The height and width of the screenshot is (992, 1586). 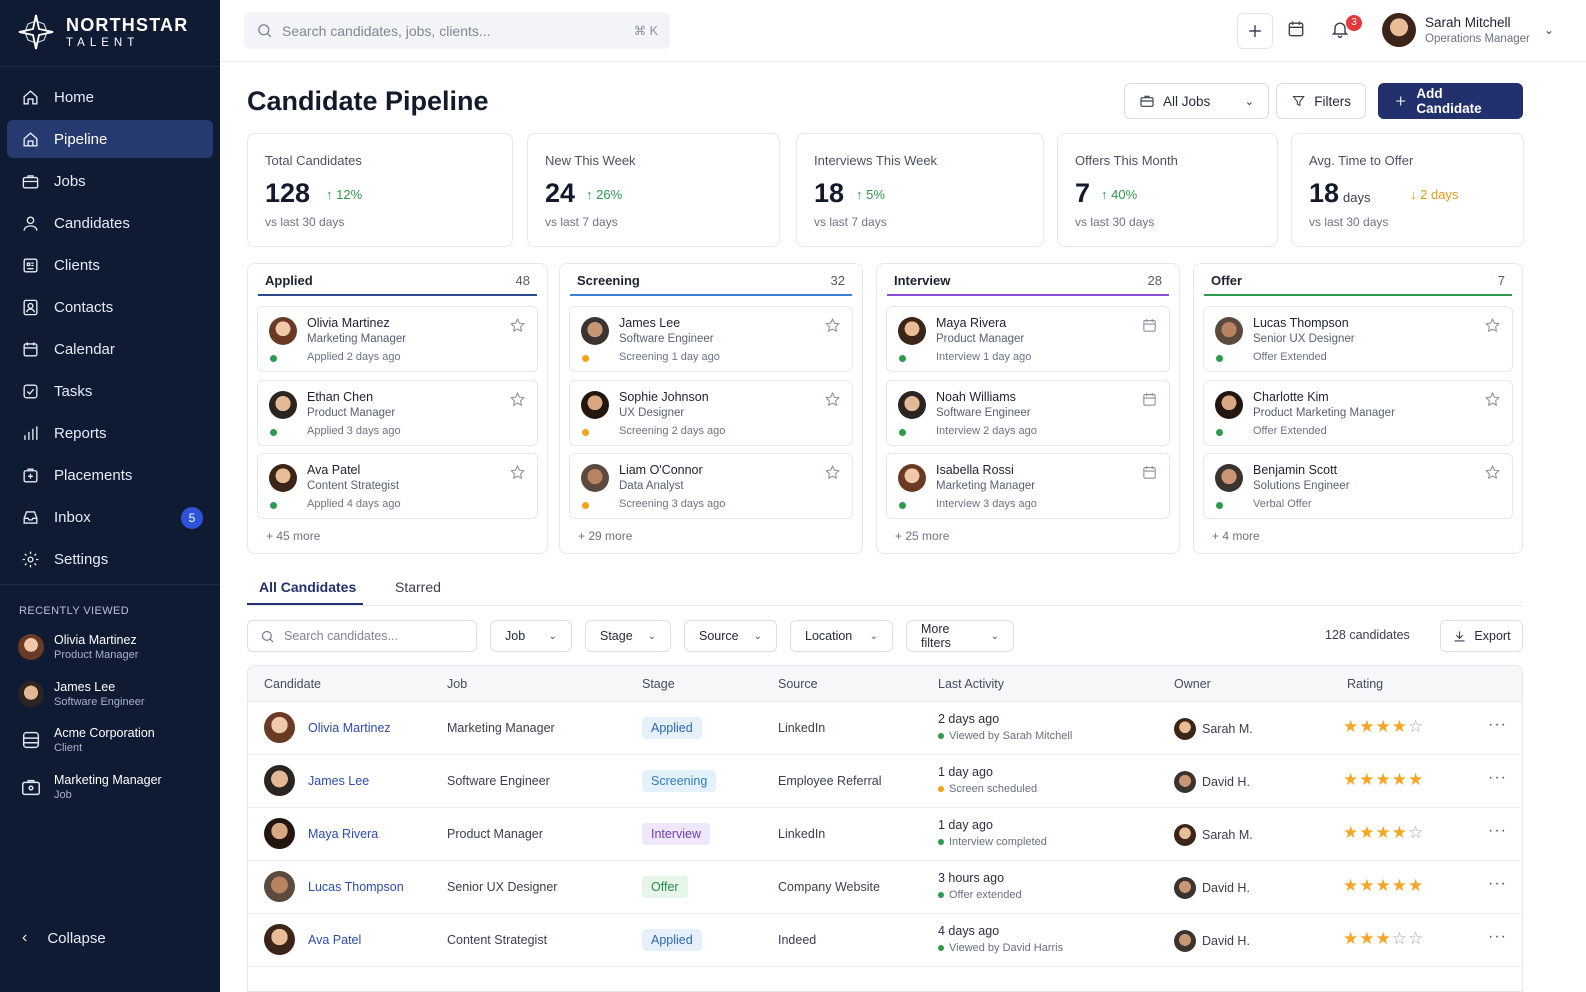 What do you see at coordinates (380, 190) in the screenshot?
I see `stat-card: Total Candidates 128 ↑ 12% vs last 30 days` at bounding box center [380, 190].